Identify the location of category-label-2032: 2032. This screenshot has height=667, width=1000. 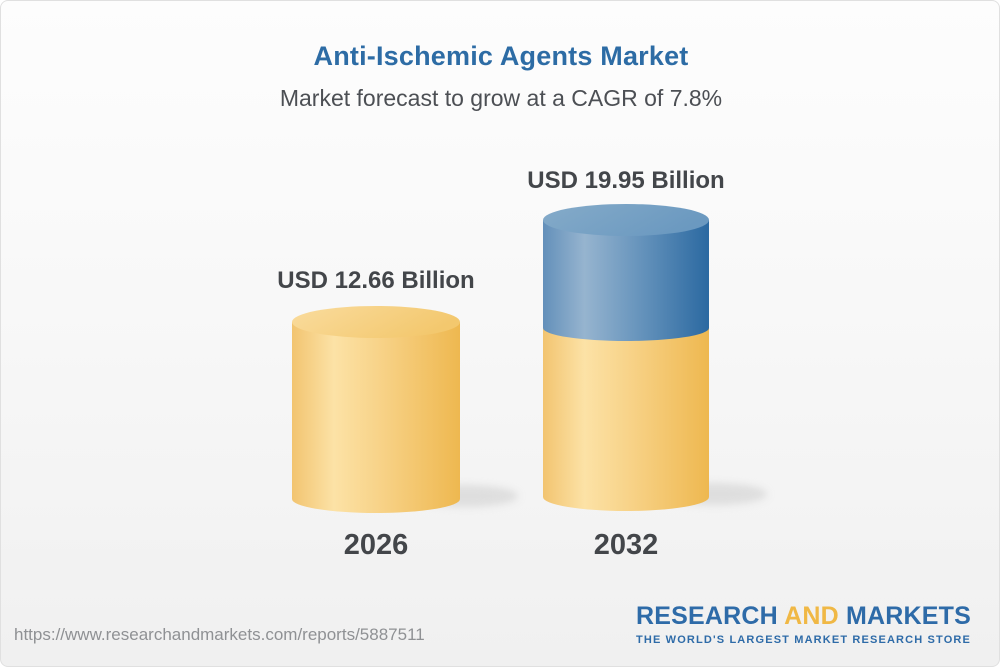
(626, 545).